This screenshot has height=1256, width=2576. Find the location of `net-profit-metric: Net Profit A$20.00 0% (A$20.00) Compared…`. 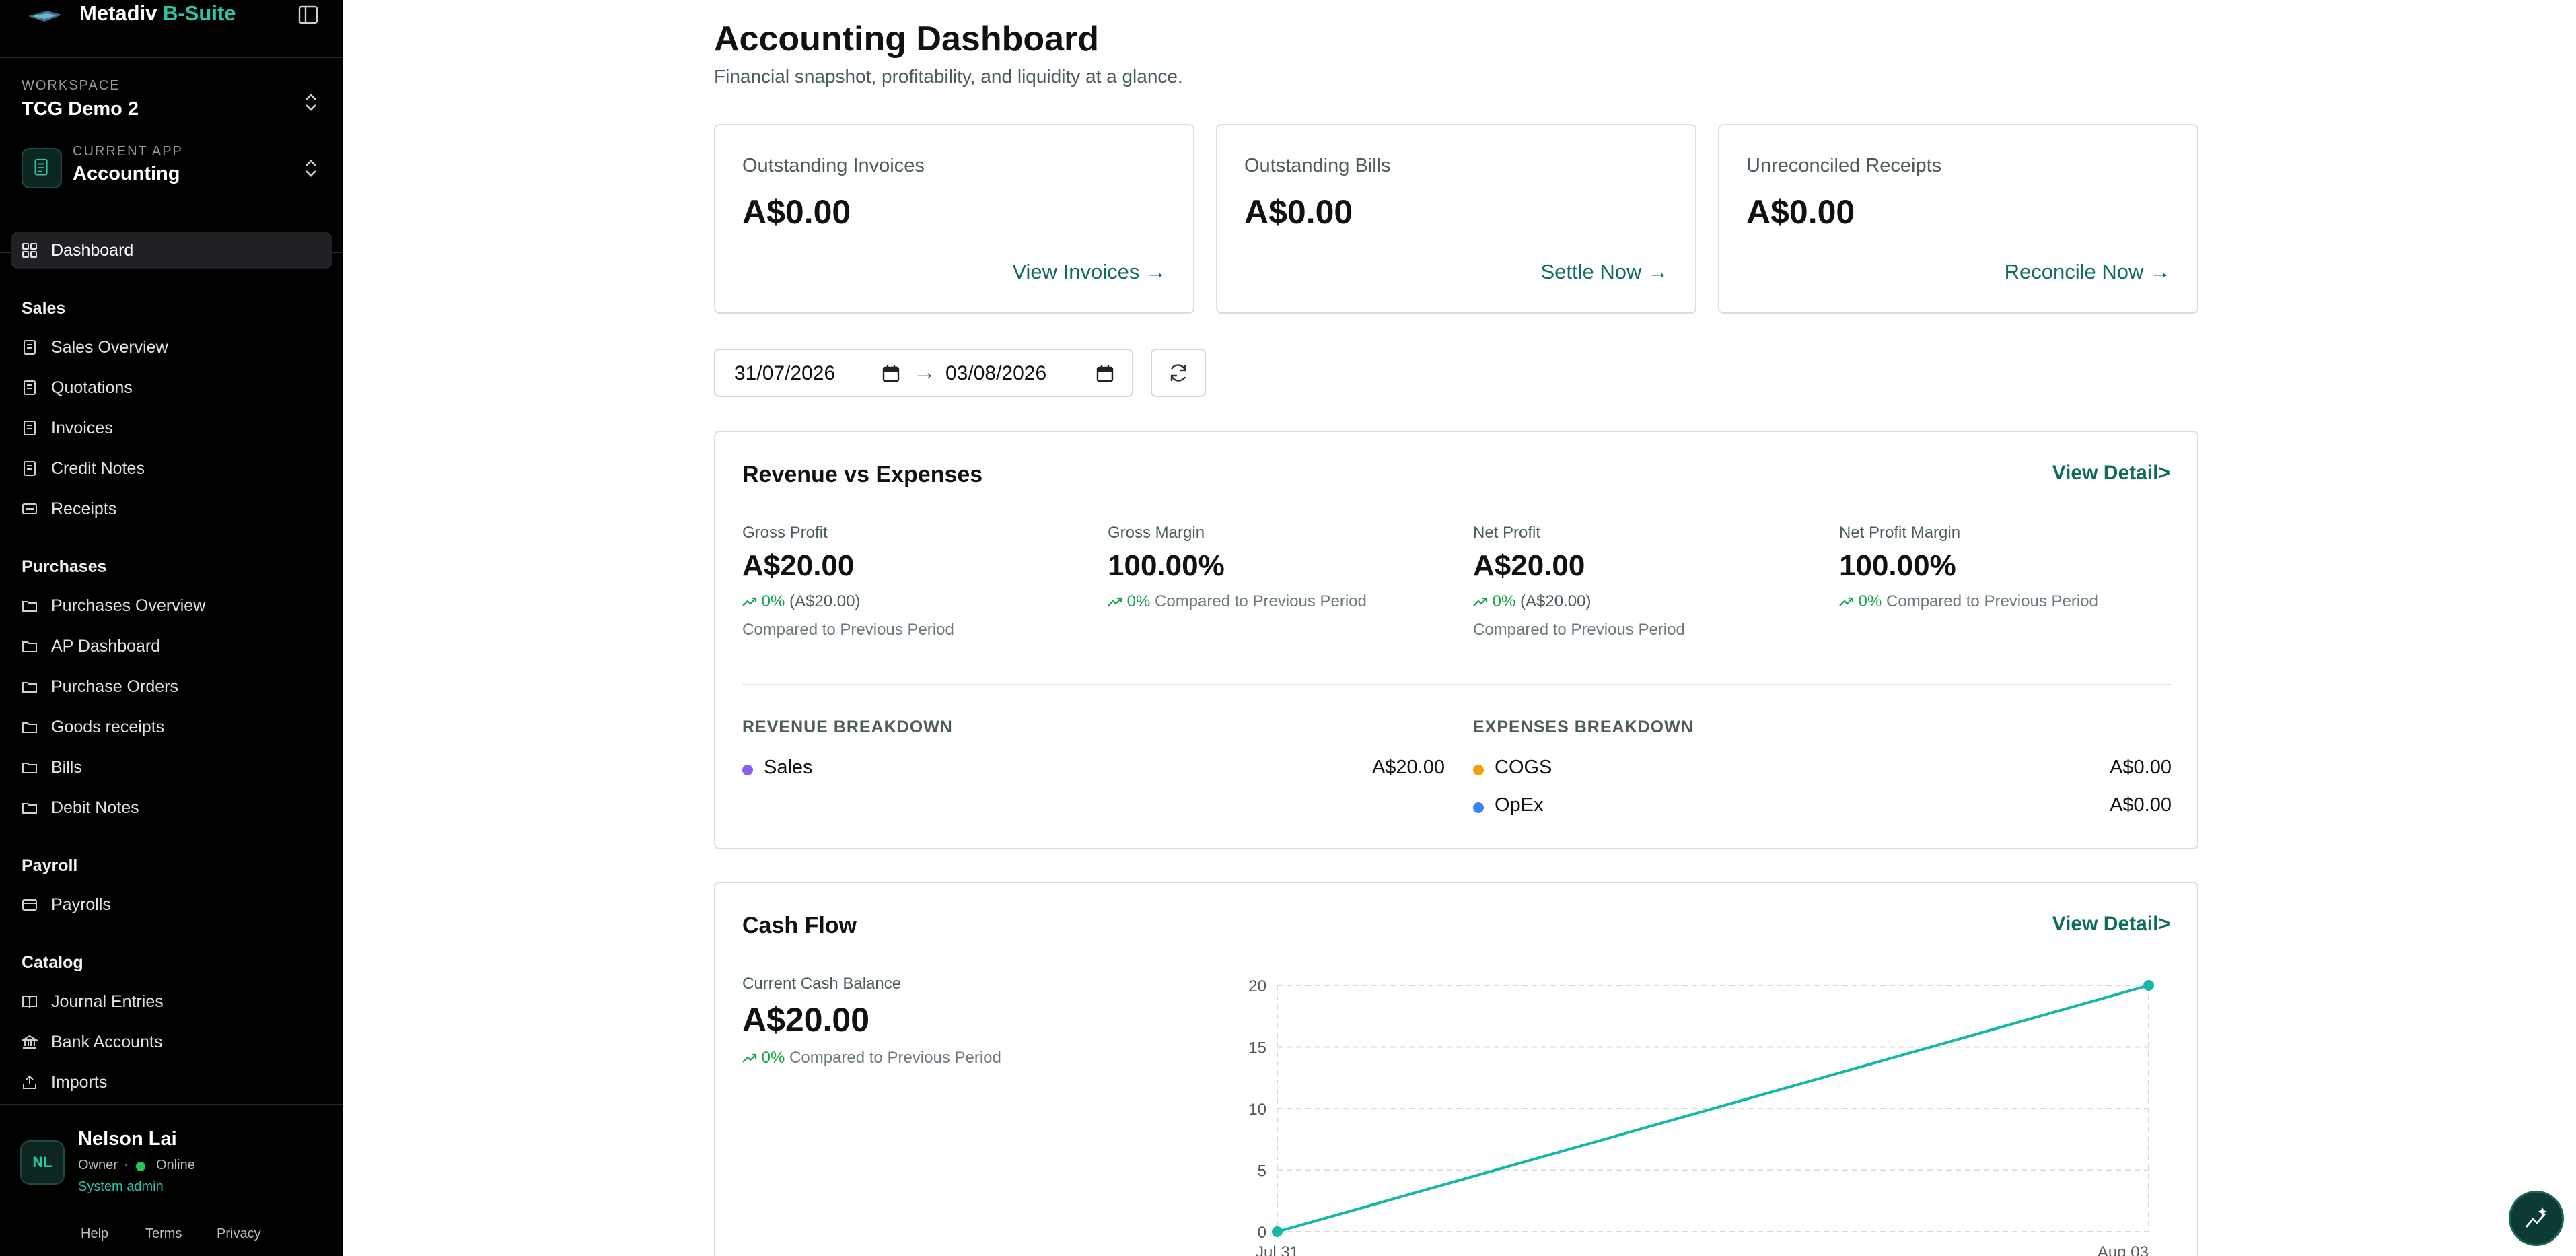

net-profit-metric: Net Profit A$20.00 0% (A$20.00) Compared… is located at coordinates (1579, 581).